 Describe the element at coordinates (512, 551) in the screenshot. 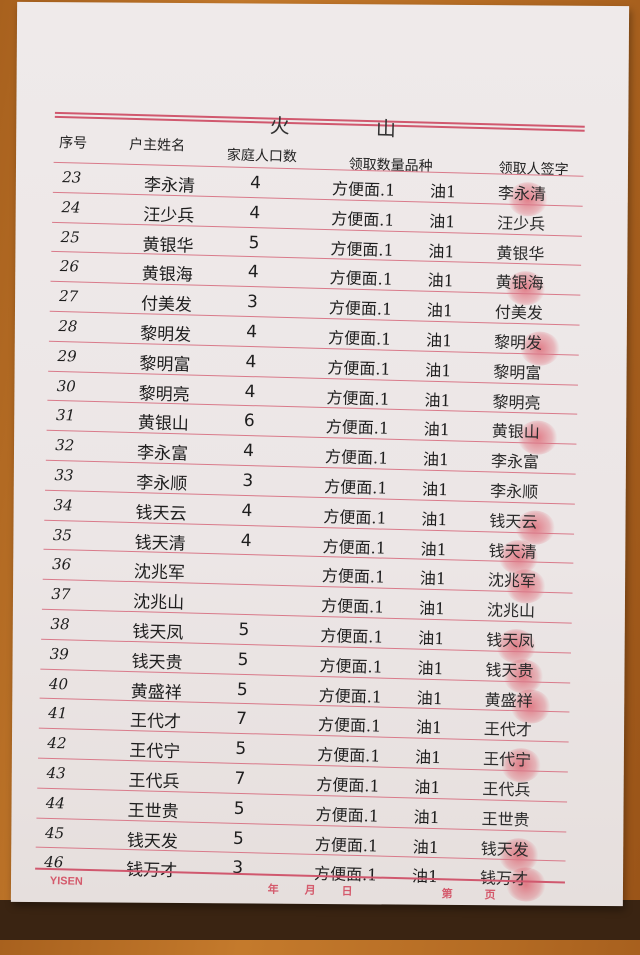

I see `recipient-signature: 钱天清` at that location.